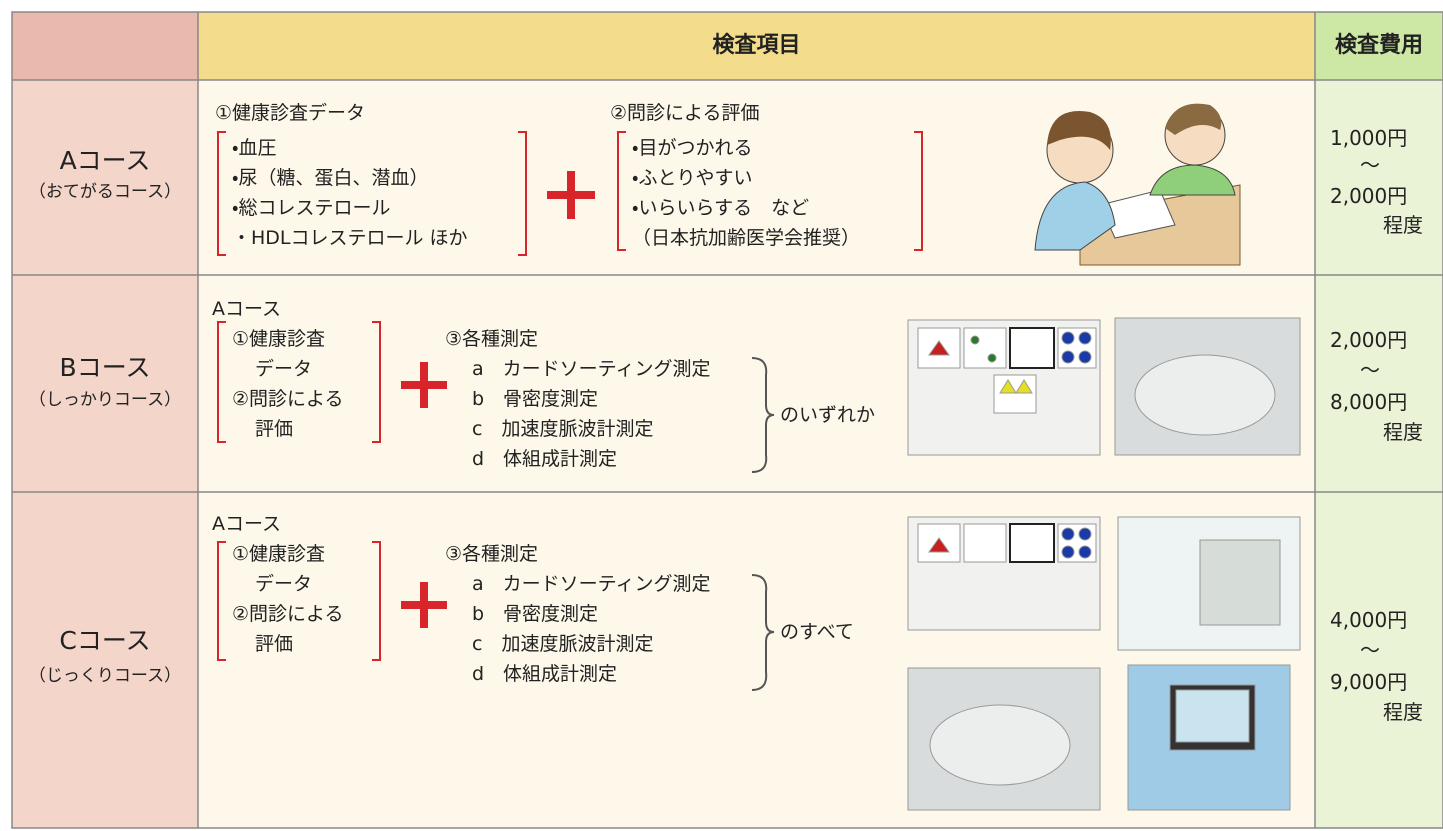 This screenshot has height=831, width=1443. What do you see at coordinates (105, 46) in the screenshot?
I see `header-blank` at bounding box center [105, 46].